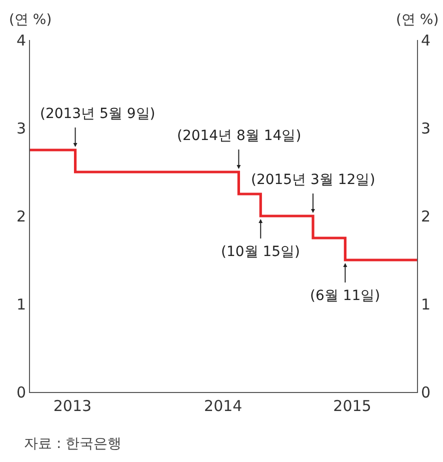 This screenshot has height=462, width=443. What do you see at coordinates (98, 114) in the screenshot?
I see `annotation: (2013년 5월 9일)` at bounding box center [98, 114].